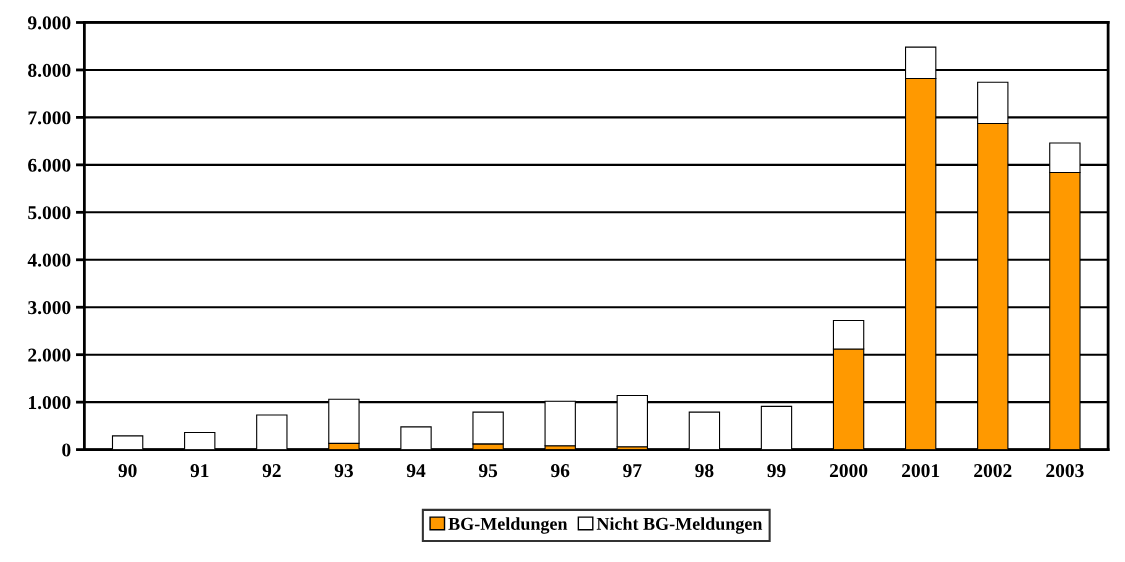  Describe the element at coordinates (49, 118) in the screenshot. I see `y-tick-label: 7.000` at that location.